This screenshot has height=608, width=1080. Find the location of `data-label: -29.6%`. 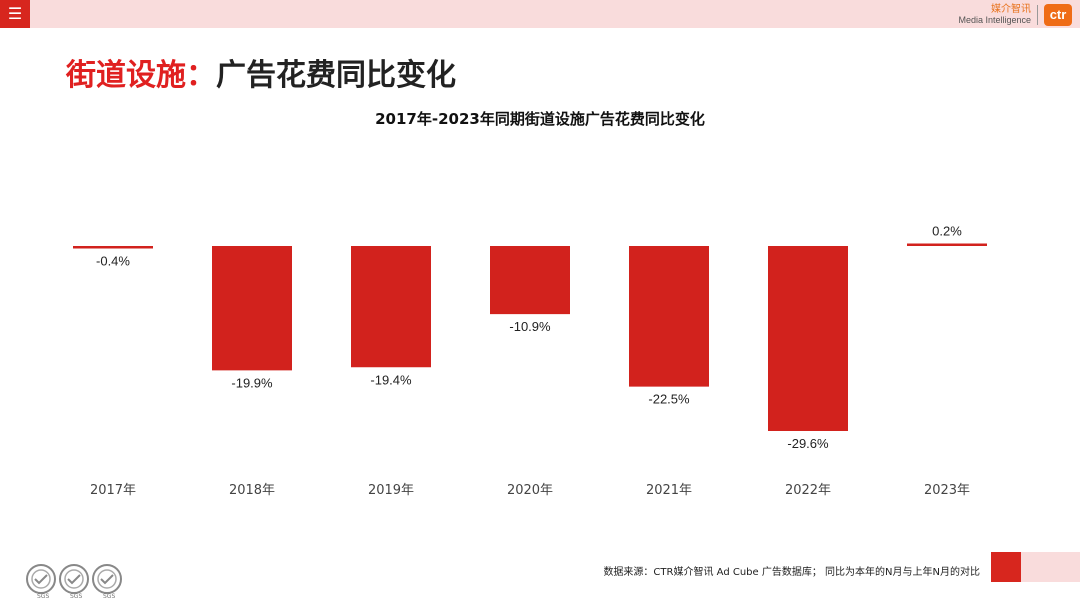

data-label: -29.6% is located at coordinates (808, 443).